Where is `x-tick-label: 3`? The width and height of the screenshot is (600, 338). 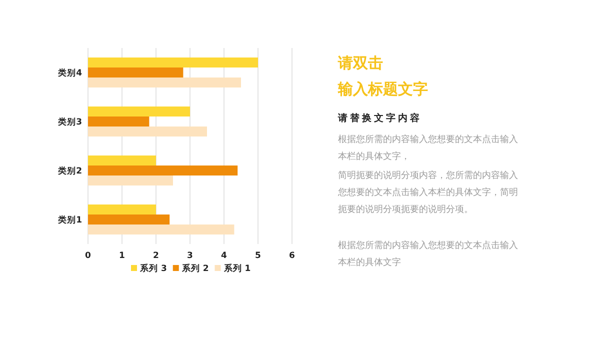
x-tick-label: 3 is located at coordinates (190, 256).